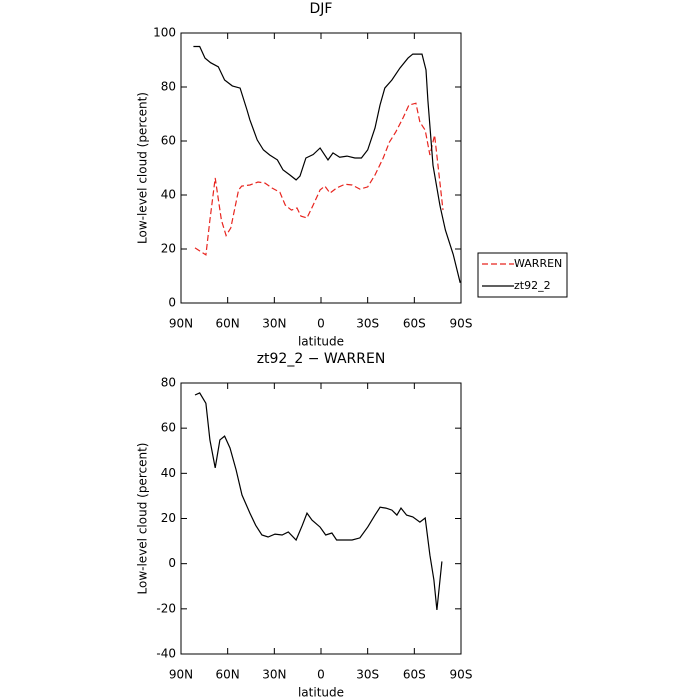 The width and height of the screenshot is (700, 700). What do you see at coordinates (164, 33) in the screenshot?
I see `y-tick-label: 100` at bounding box center [164, 33].